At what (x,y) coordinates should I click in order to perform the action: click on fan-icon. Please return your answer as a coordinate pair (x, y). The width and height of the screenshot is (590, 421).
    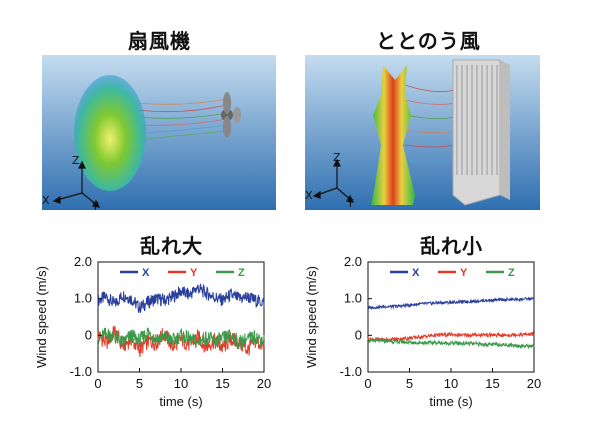
    Looking at the image, I should click on (231, 115).